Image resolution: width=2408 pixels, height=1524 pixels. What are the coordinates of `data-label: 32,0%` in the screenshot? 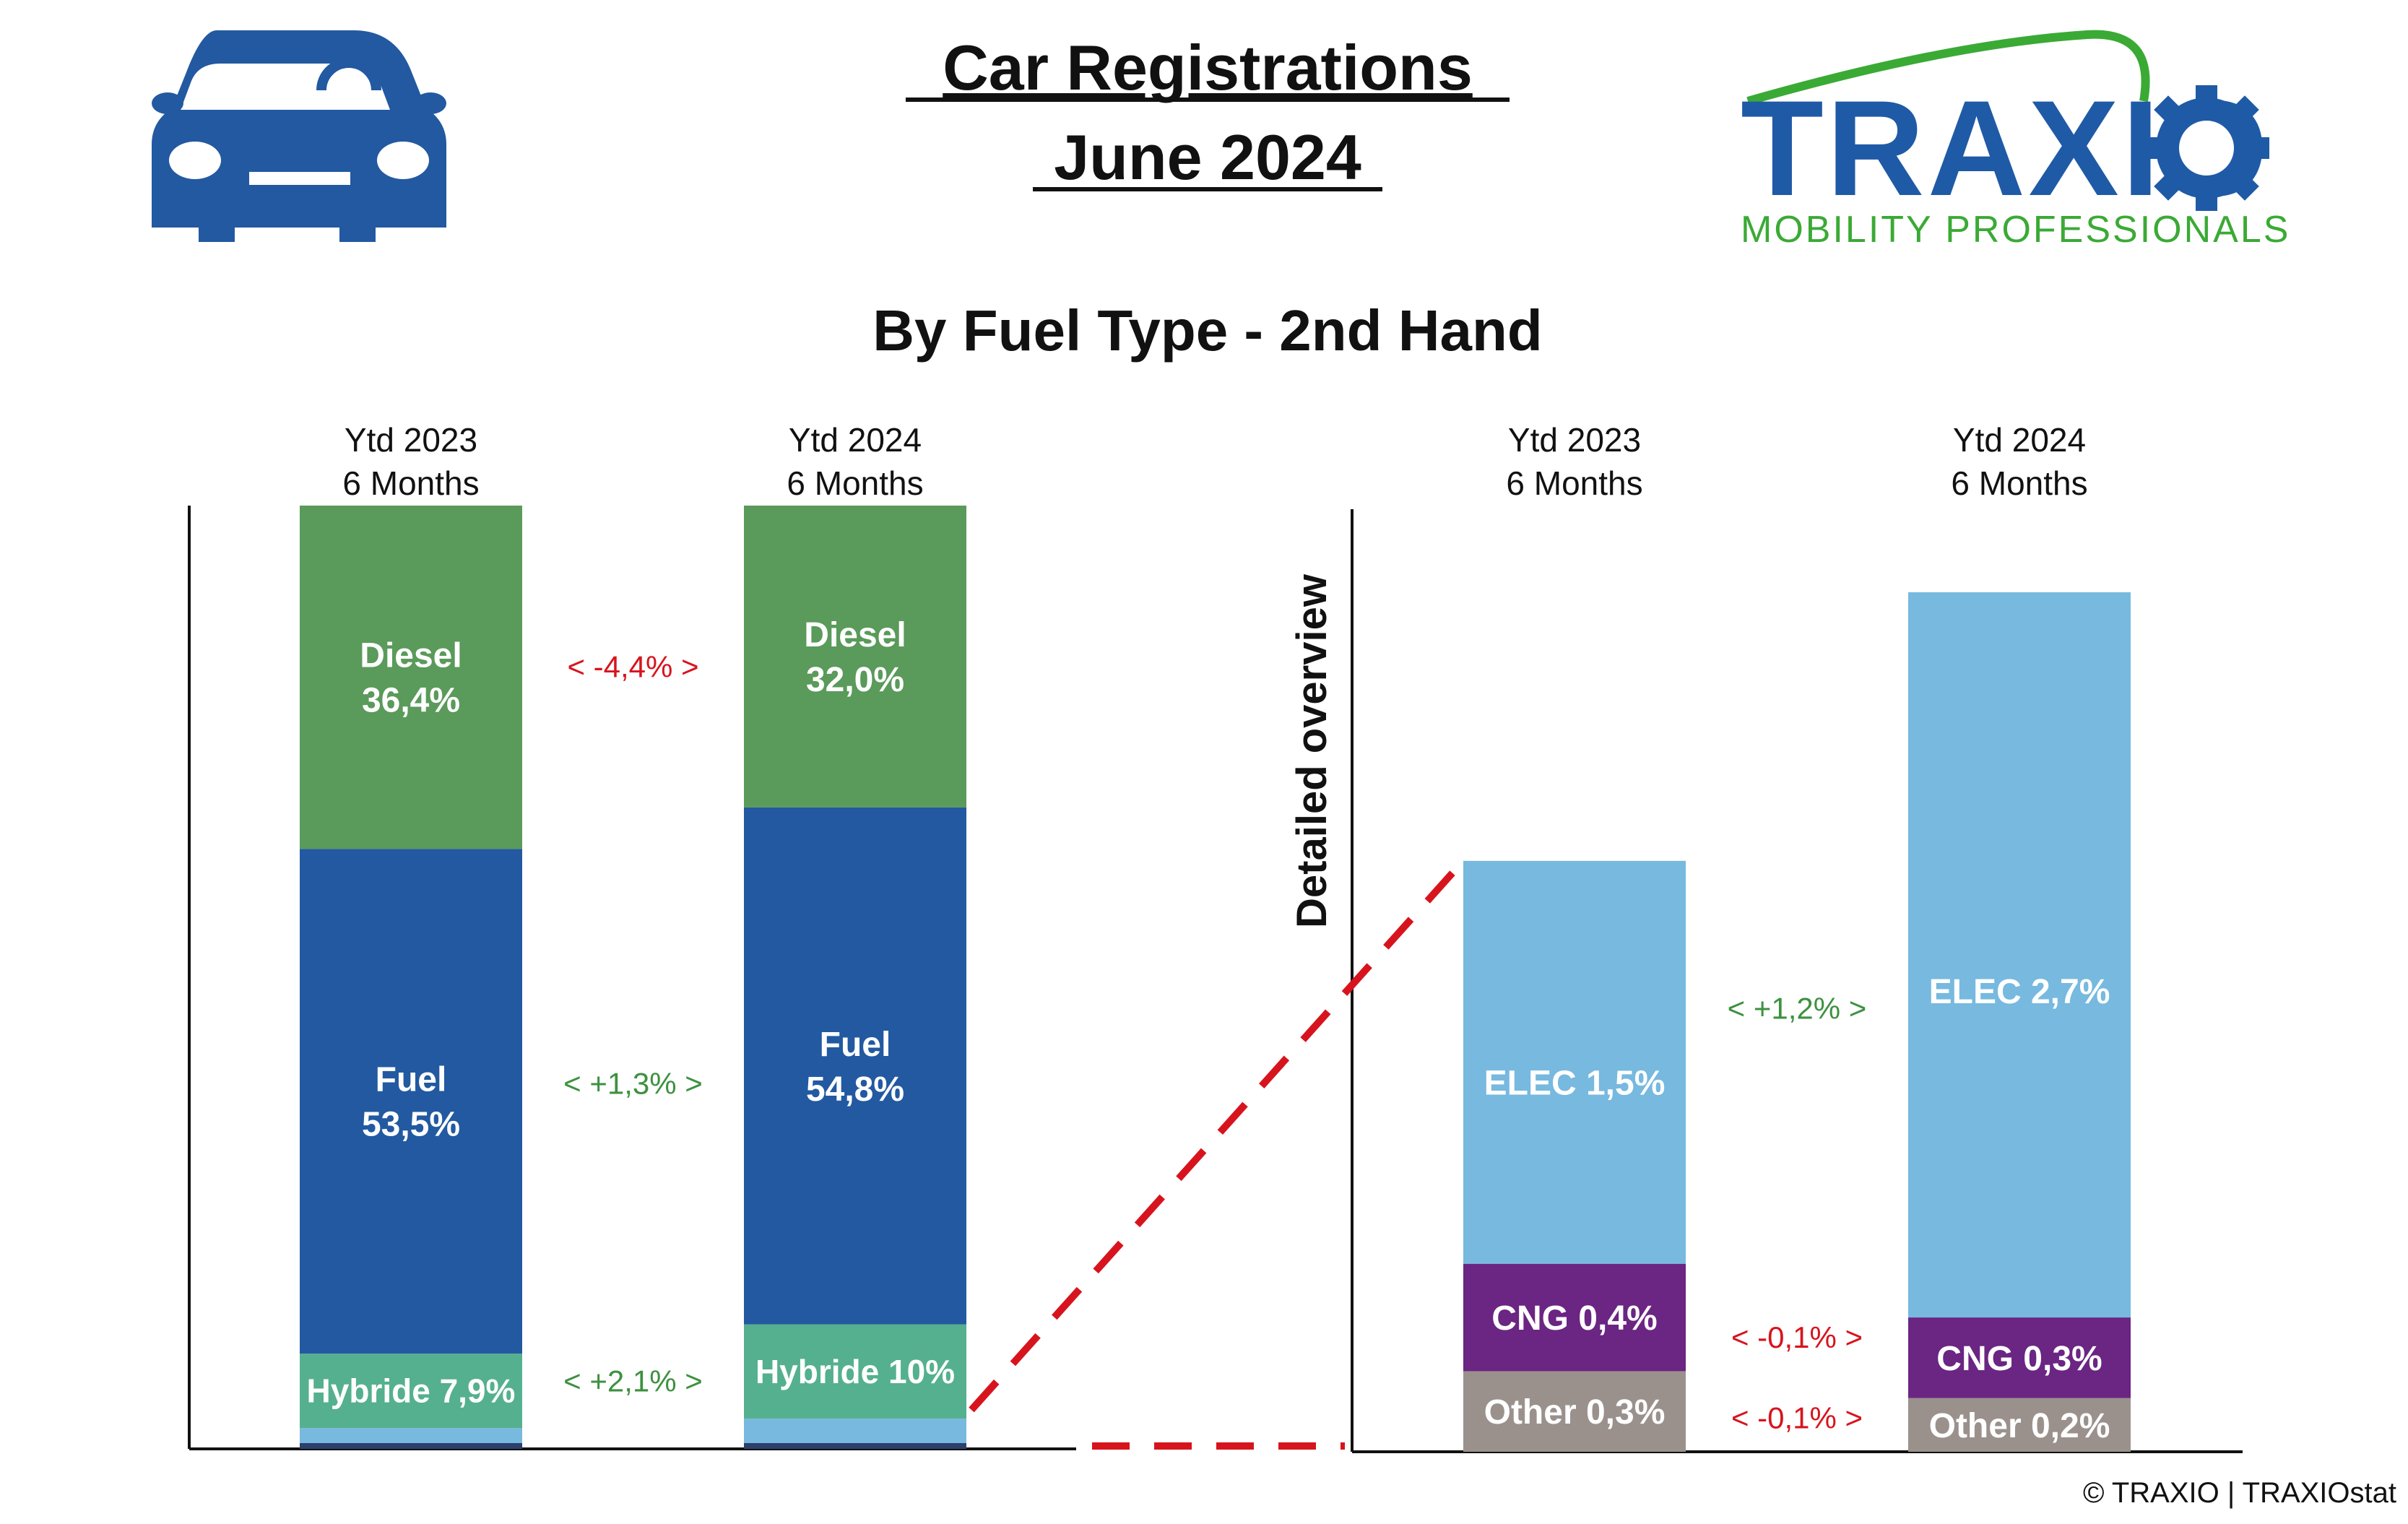 It's located at (855, 680).